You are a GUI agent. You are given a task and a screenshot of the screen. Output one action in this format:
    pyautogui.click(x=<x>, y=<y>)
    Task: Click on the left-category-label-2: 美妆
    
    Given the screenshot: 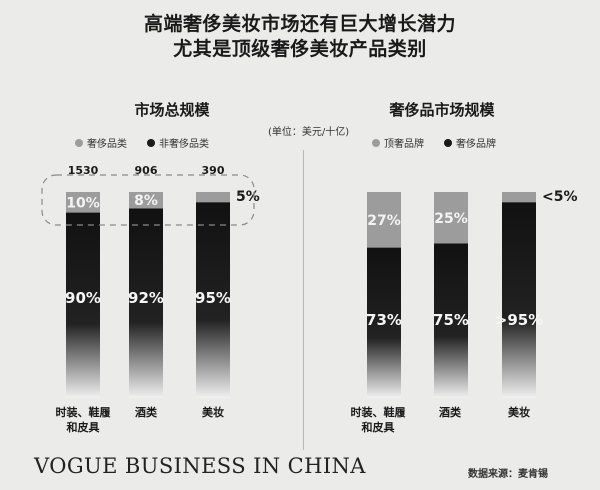 What is the action you would take?
    pyautogui.click(x=213, y=412)
    